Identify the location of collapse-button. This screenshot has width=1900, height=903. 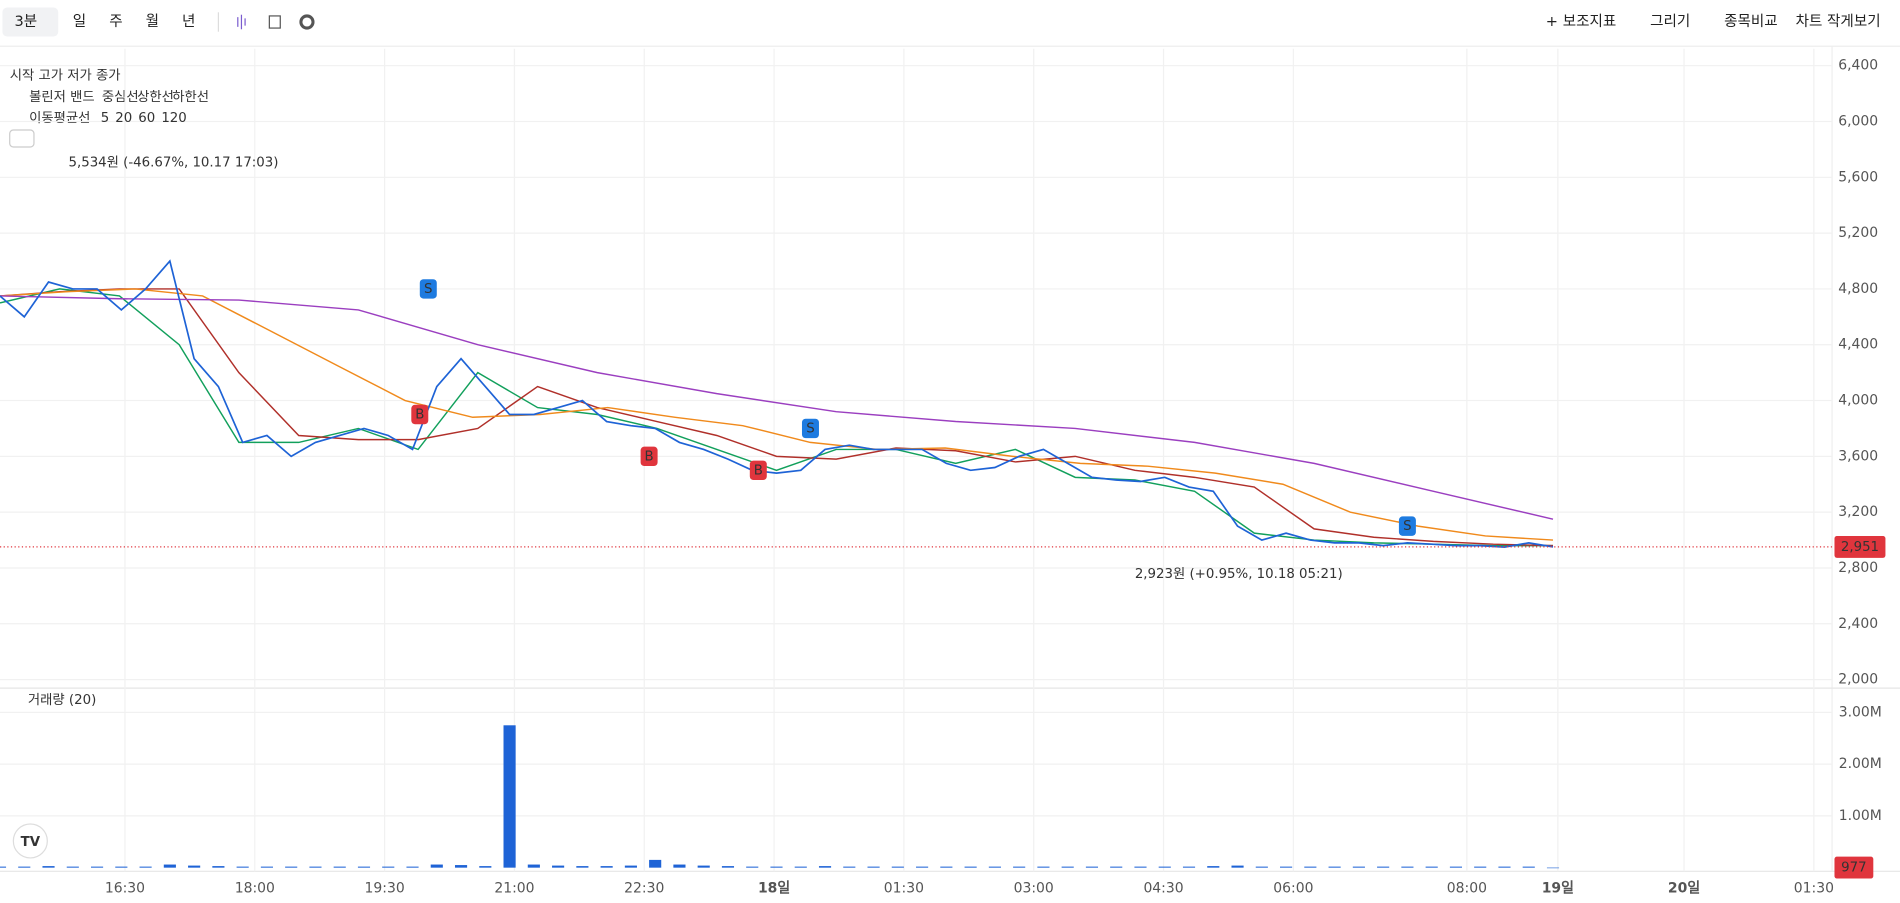
(22, 138).